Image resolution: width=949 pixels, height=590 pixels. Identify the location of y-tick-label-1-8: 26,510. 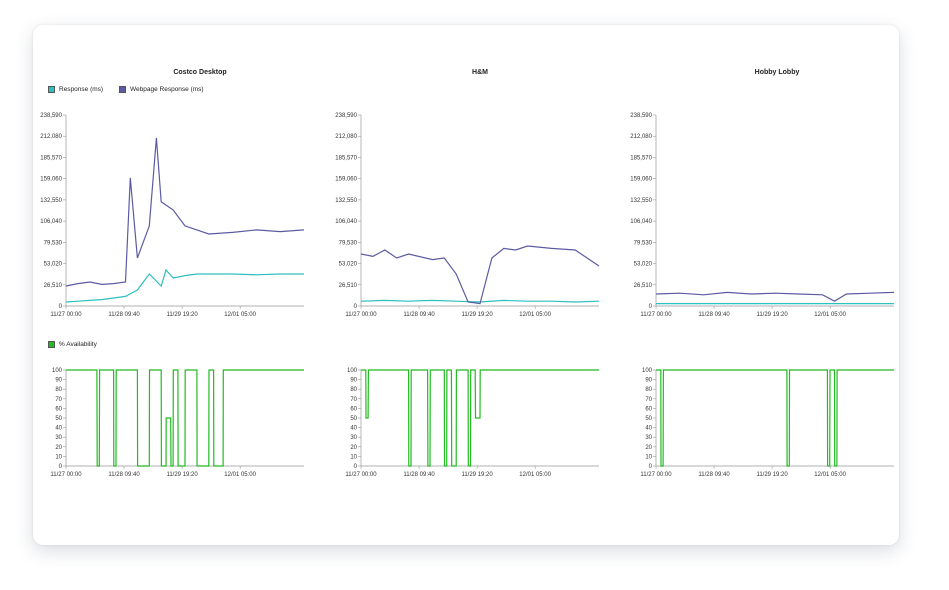
(348, 286).